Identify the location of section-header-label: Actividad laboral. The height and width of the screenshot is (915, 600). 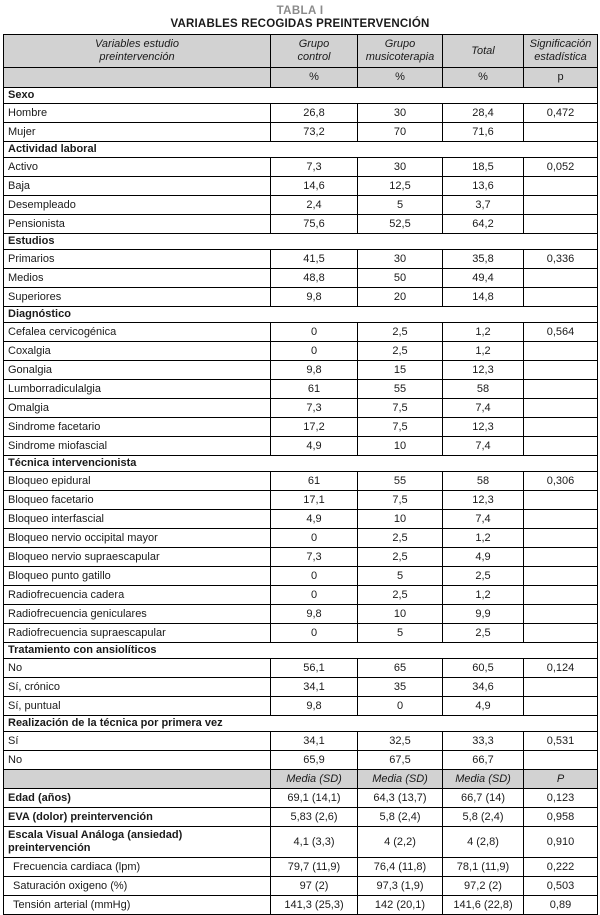
(300, 149).